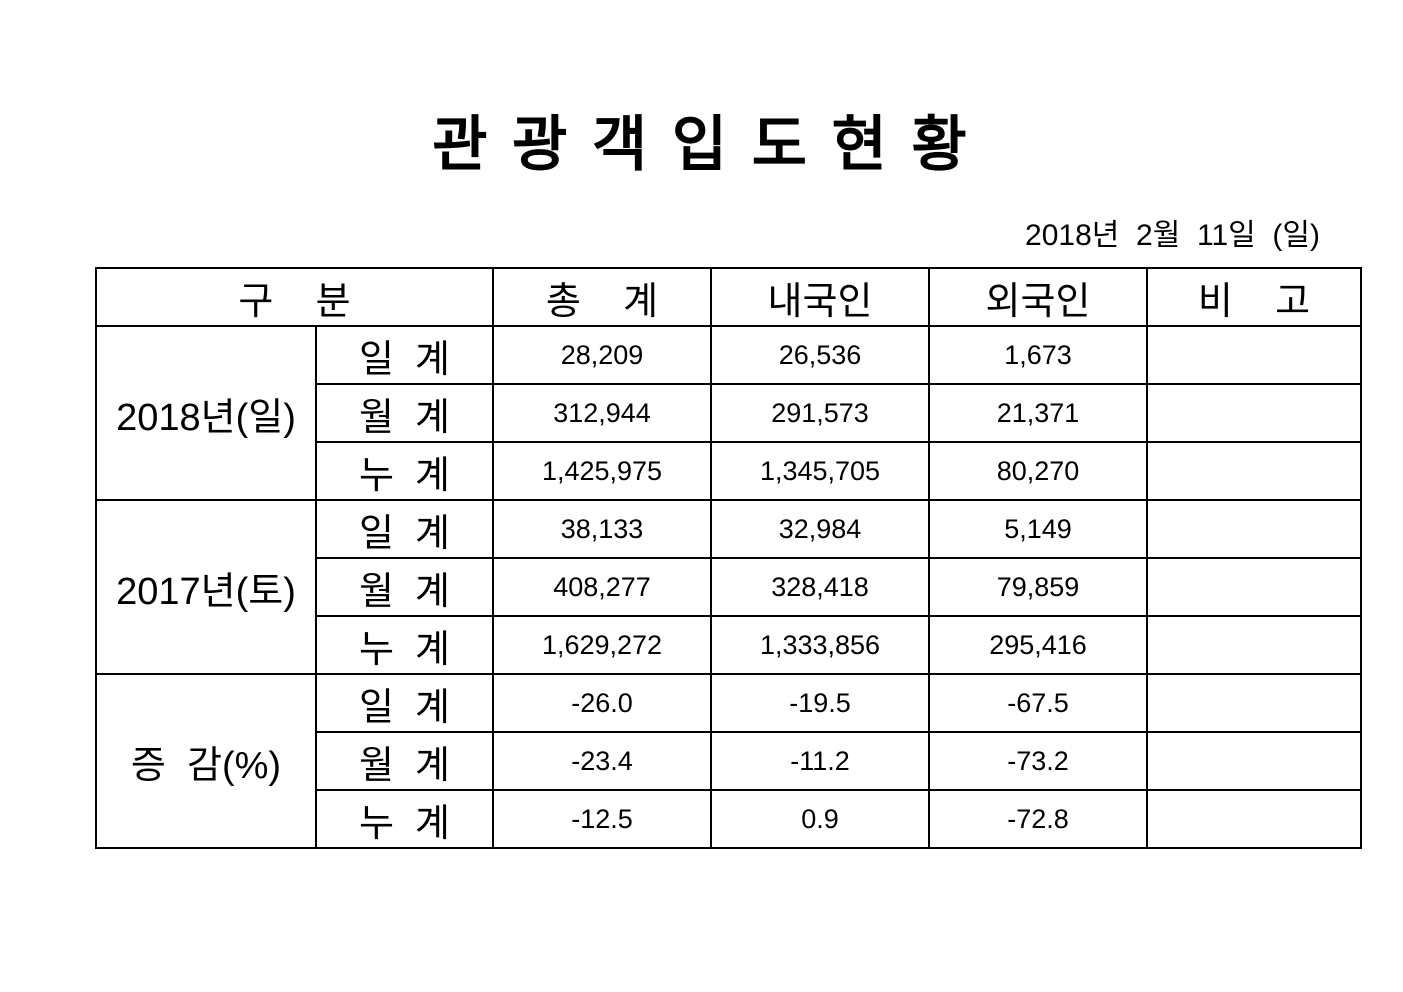 The width and height of the screenshot is (1403, 992). I want to click on cell-foreign: -73.2, so click(1038, 761).